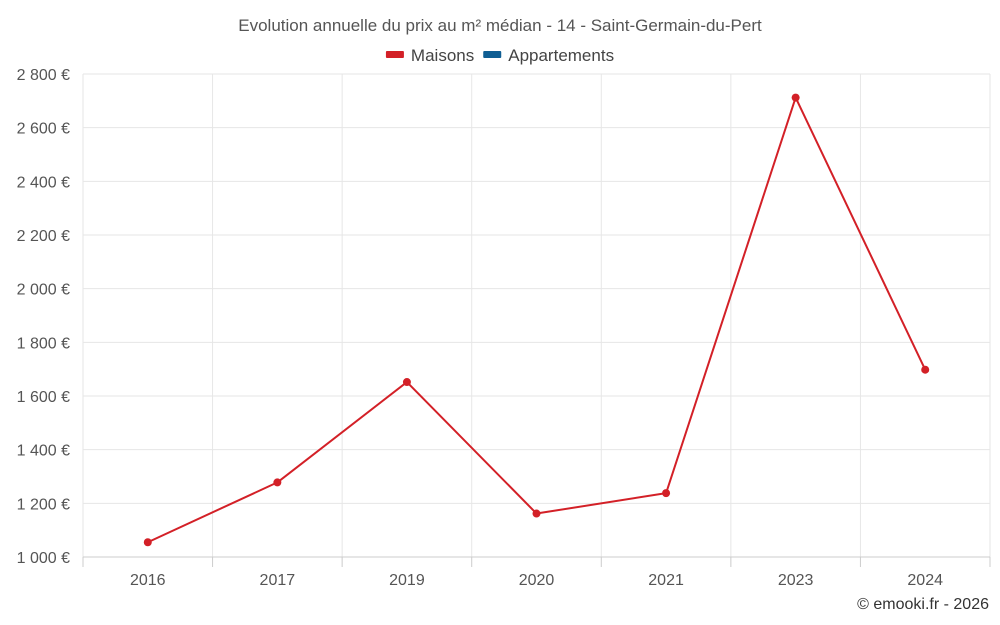  Describe the element at coordinates (43, 129) in the screenshot. I see `y-tick-label: 2 600 €` at that location.